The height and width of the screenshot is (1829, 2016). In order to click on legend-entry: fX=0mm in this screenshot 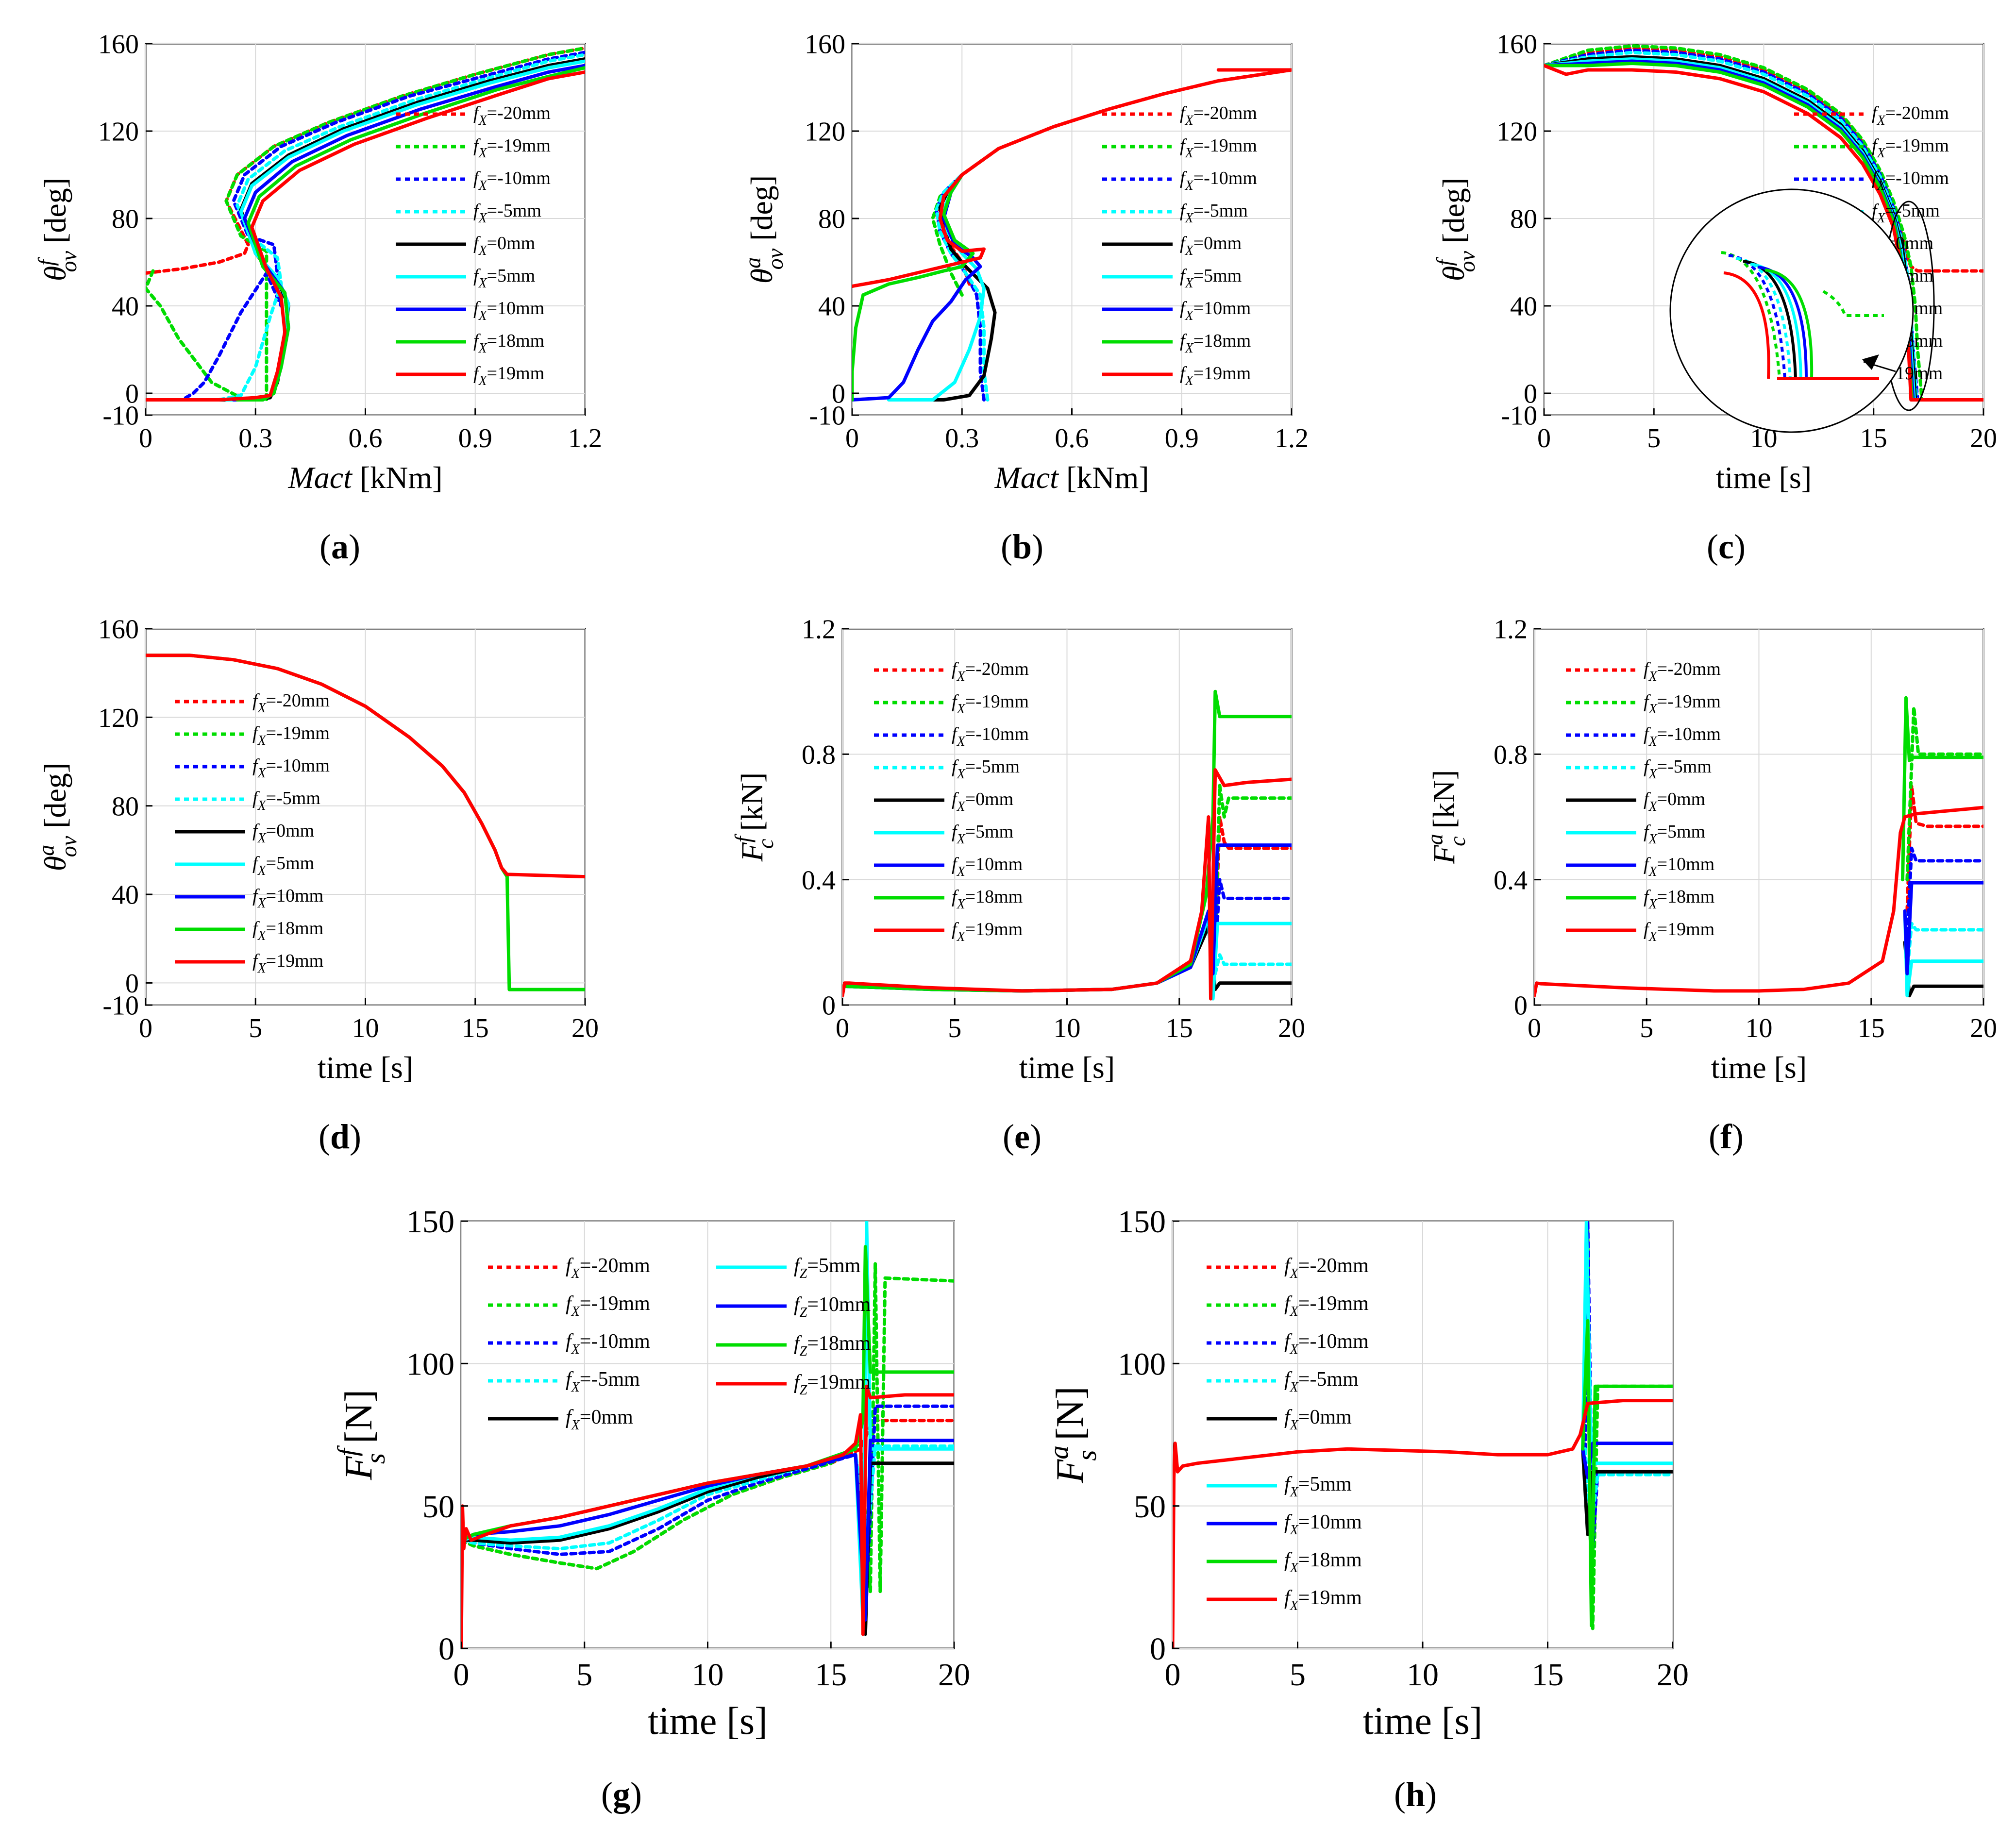, I will do `click(1674, 802)`.